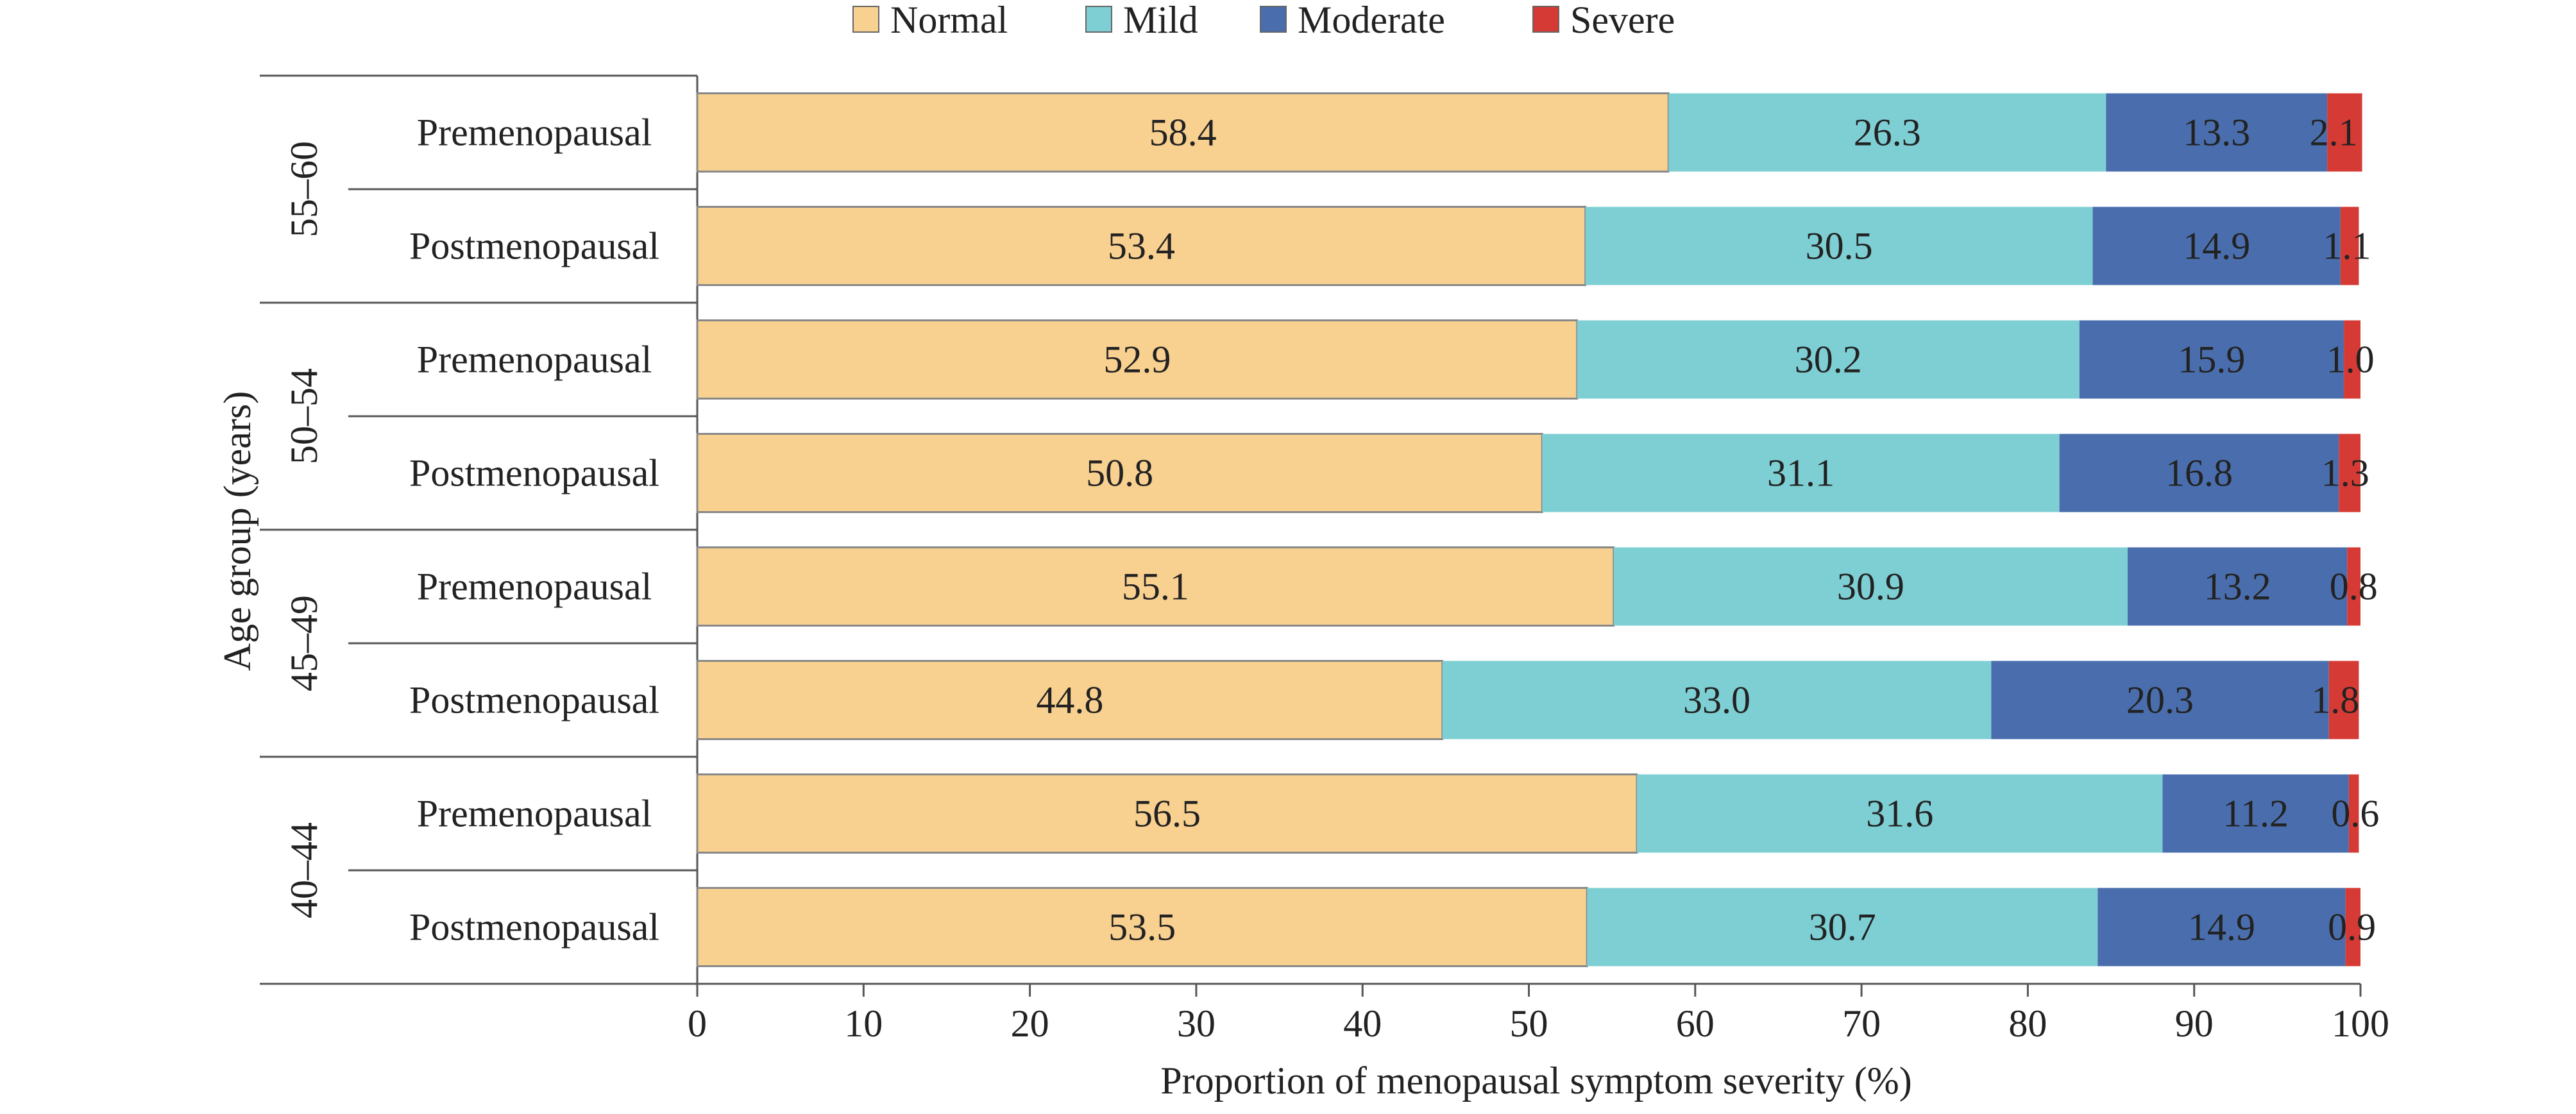  I want to click on x-tick-label: 60, so click(1695, 1023).